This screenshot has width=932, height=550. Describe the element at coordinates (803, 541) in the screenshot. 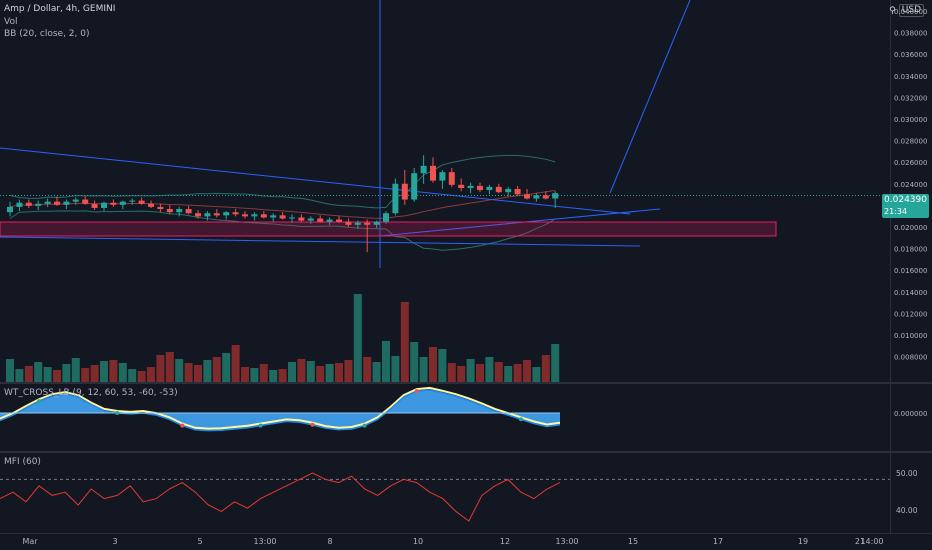

I see `time-axis-tick: 19` at that location.